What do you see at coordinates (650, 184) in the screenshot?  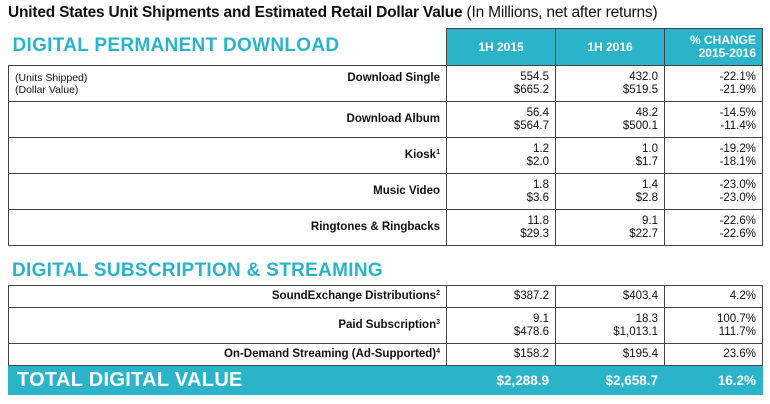 I see `units-value: 1.4` at bounding box center [650, 184].